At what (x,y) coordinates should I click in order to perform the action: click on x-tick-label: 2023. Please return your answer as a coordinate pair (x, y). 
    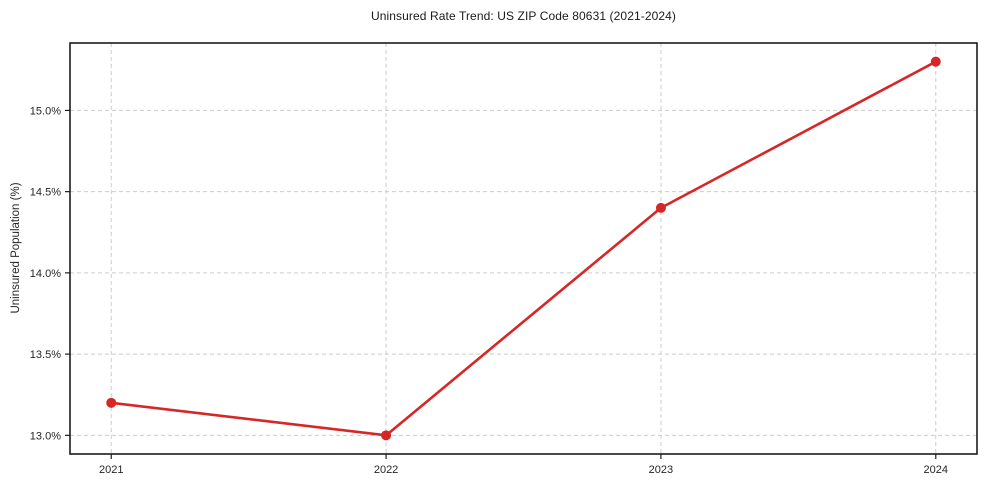
    Looking at the image, I should click on (661, 470).